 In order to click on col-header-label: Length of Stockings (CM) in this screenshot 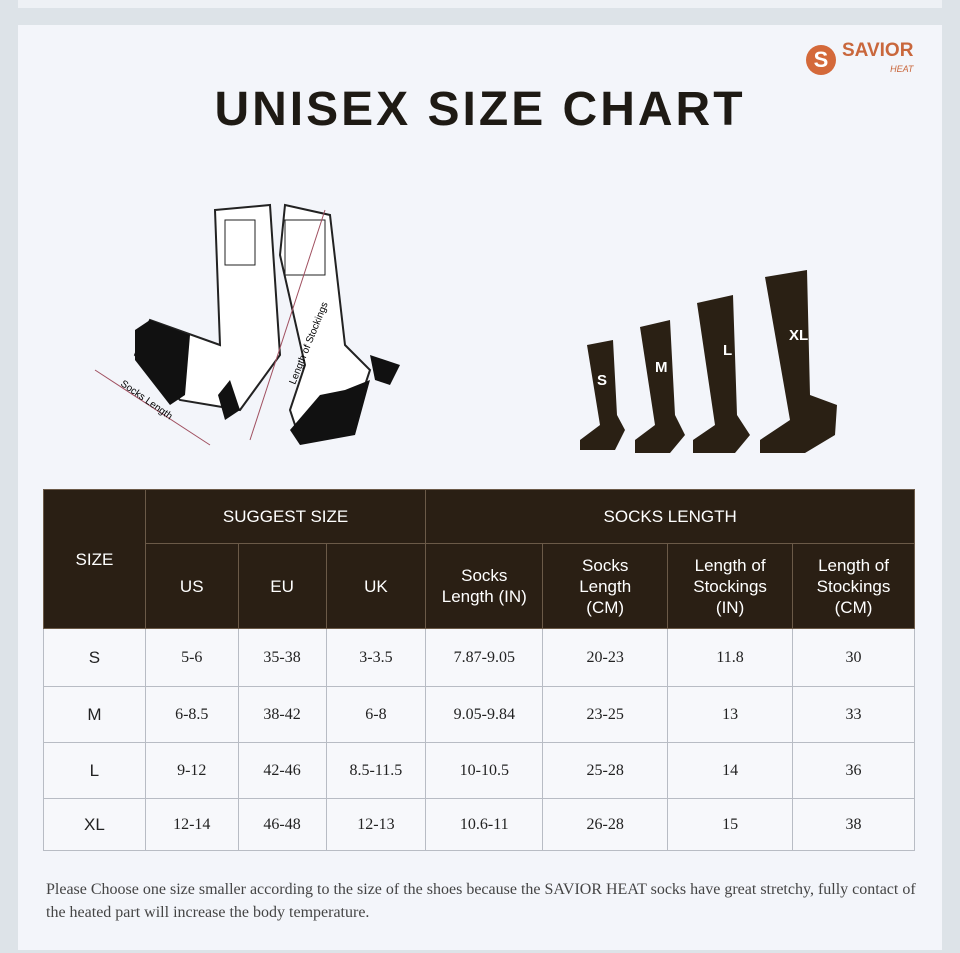, I will do `click(853, 586)`.